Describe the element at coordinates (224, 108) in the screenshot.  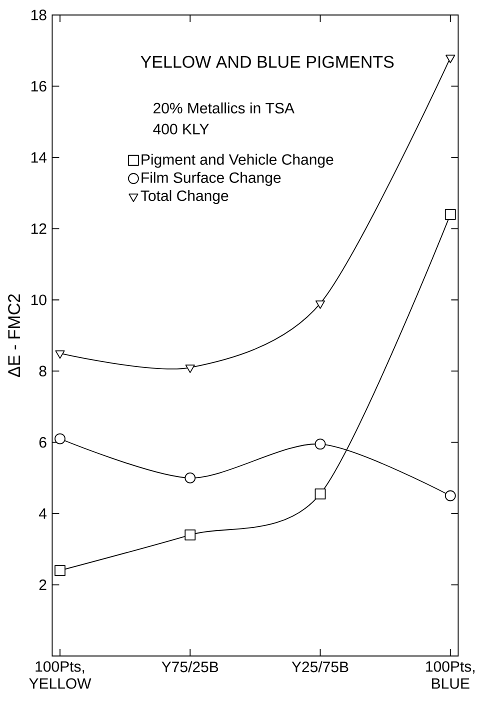
I see `annotation: 20% Metallics in TSA` at that location.